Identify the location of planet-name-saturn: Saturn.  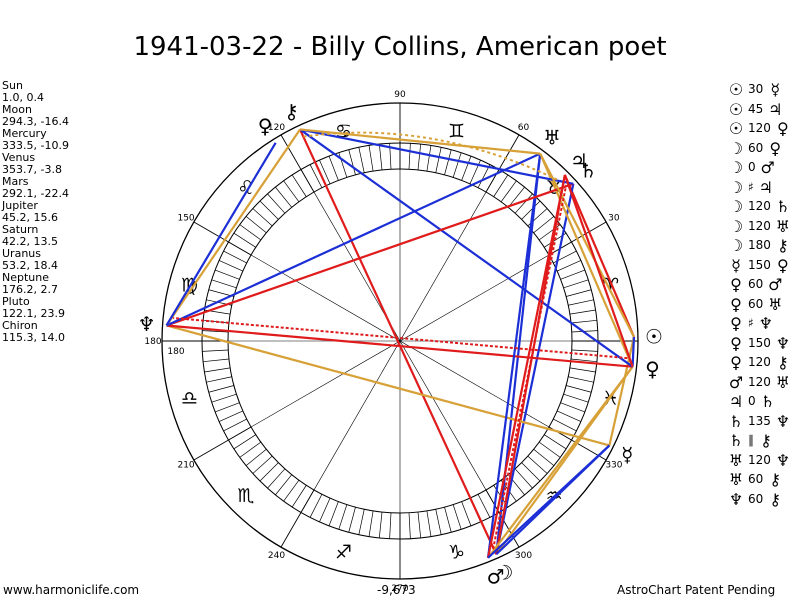
(20, 229).